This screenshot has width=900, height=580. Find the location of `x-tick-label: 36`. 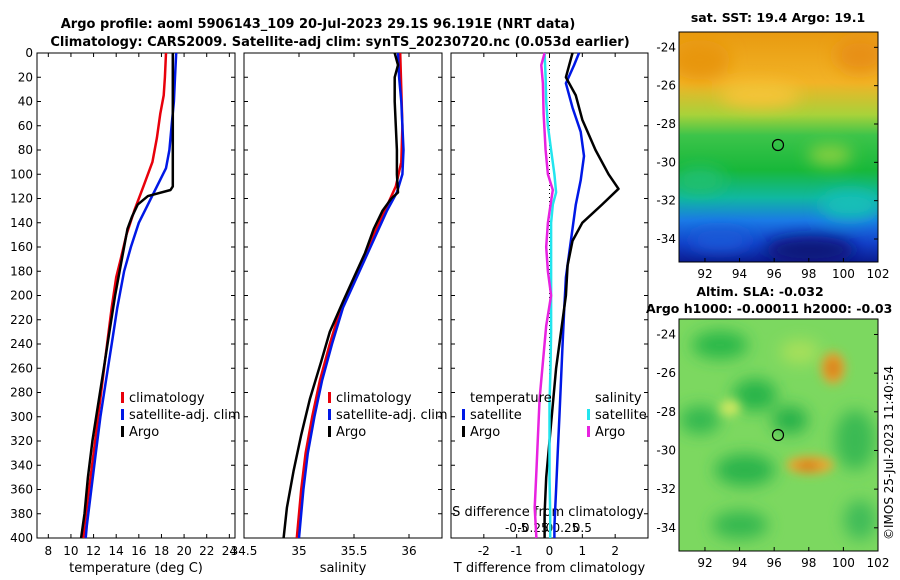

x-tick-label: 36 is located at coordinates (408, 551).